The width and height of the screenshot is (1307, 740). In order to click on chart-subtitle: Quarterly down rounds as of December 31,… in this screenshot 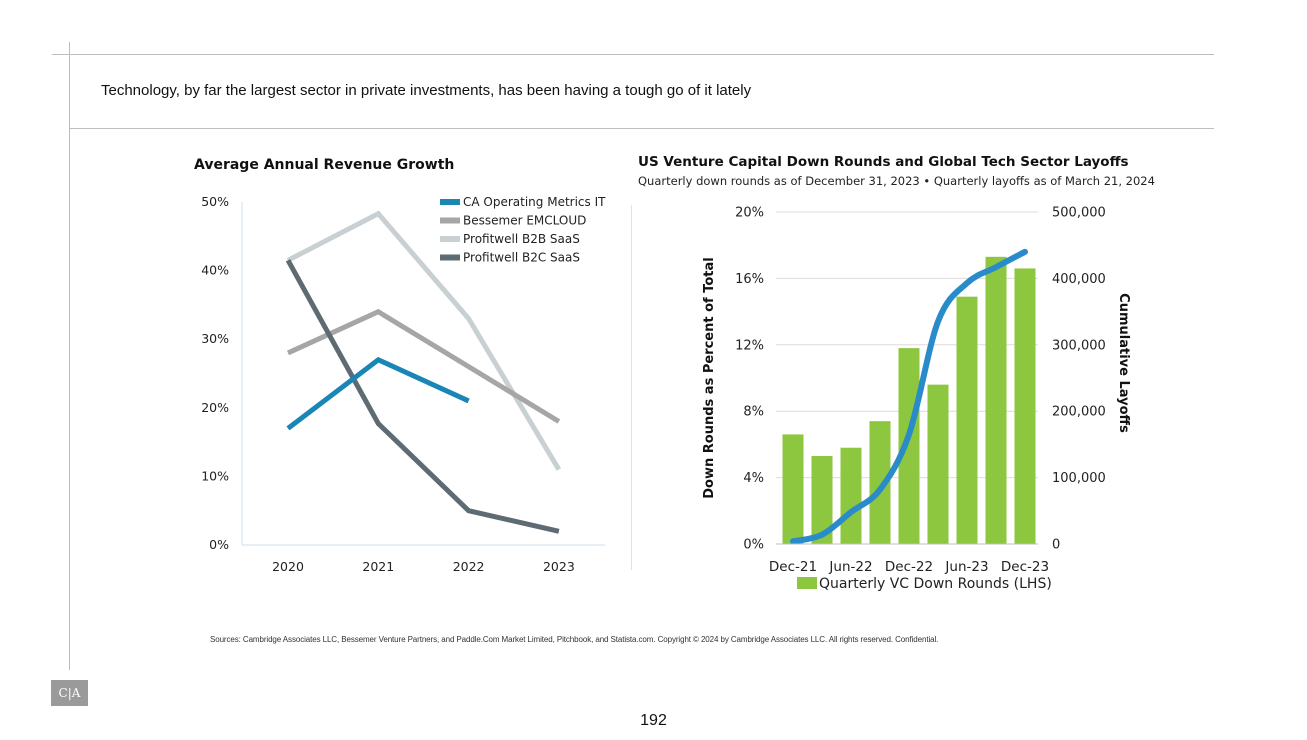, I will do `click(896, 181)`.